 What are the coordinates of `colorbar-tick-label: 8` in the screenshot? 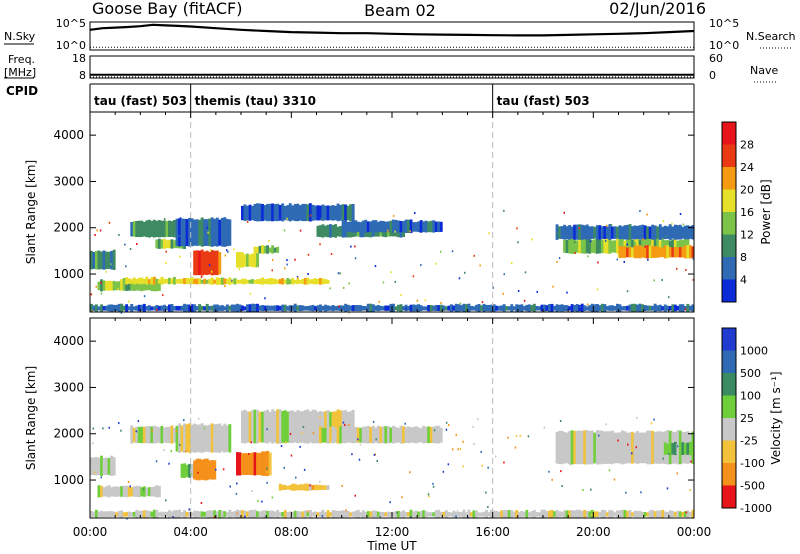 It's located at (743, 257).